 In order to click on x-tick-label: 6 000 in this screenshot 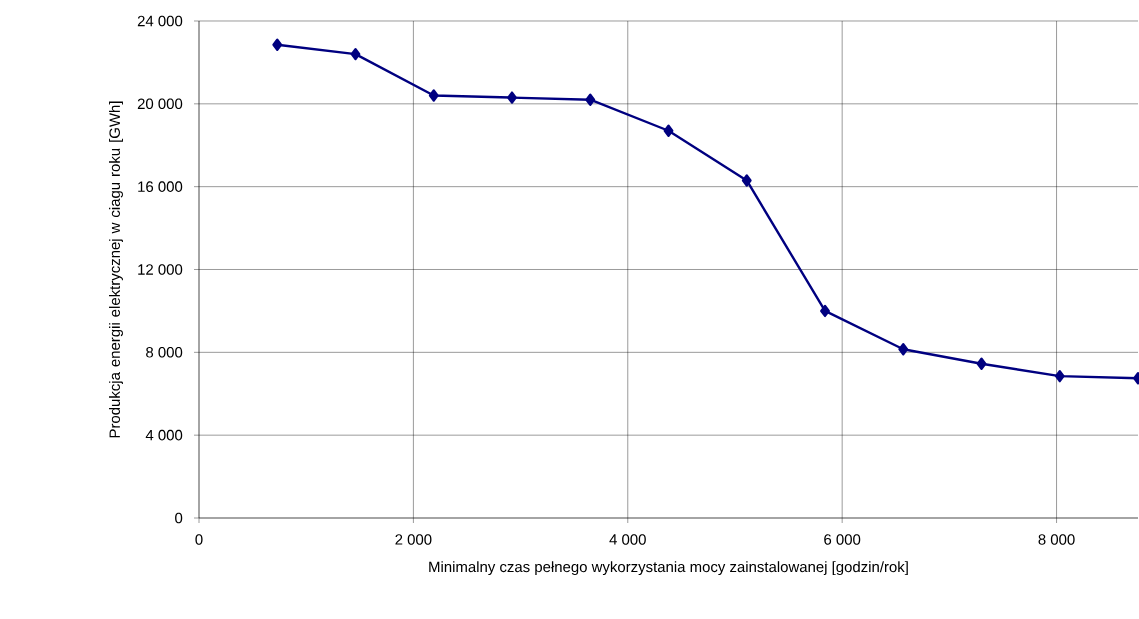, I will do `click(842, 539)`.